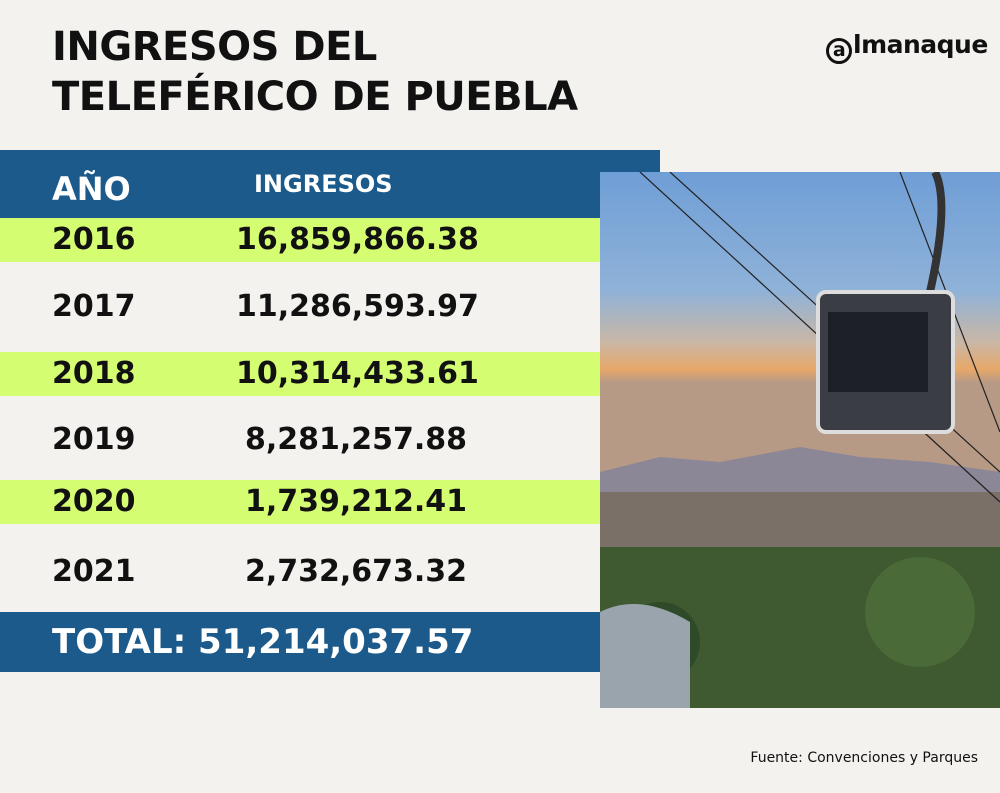 The width and height of the screenshot is (1000, 793). I want to click on year-cell: 2019, so click(94, 439).